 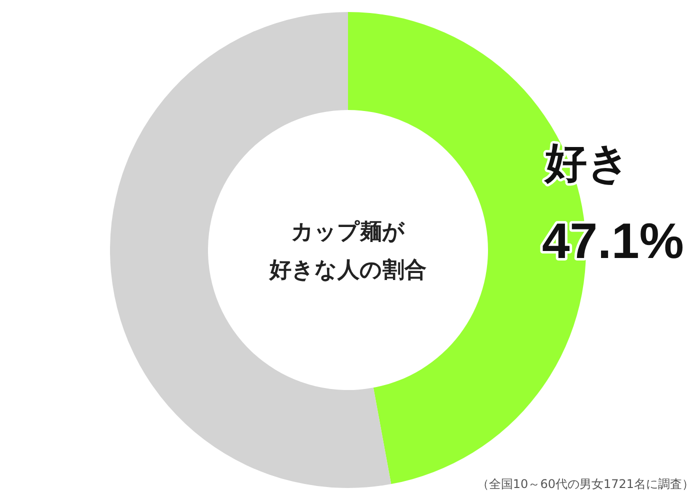 What do you see at coordinates (347, 251) in the screenshot?
I see `text: カップ麺が好きな人の割合` at bounding box center [347, 251].